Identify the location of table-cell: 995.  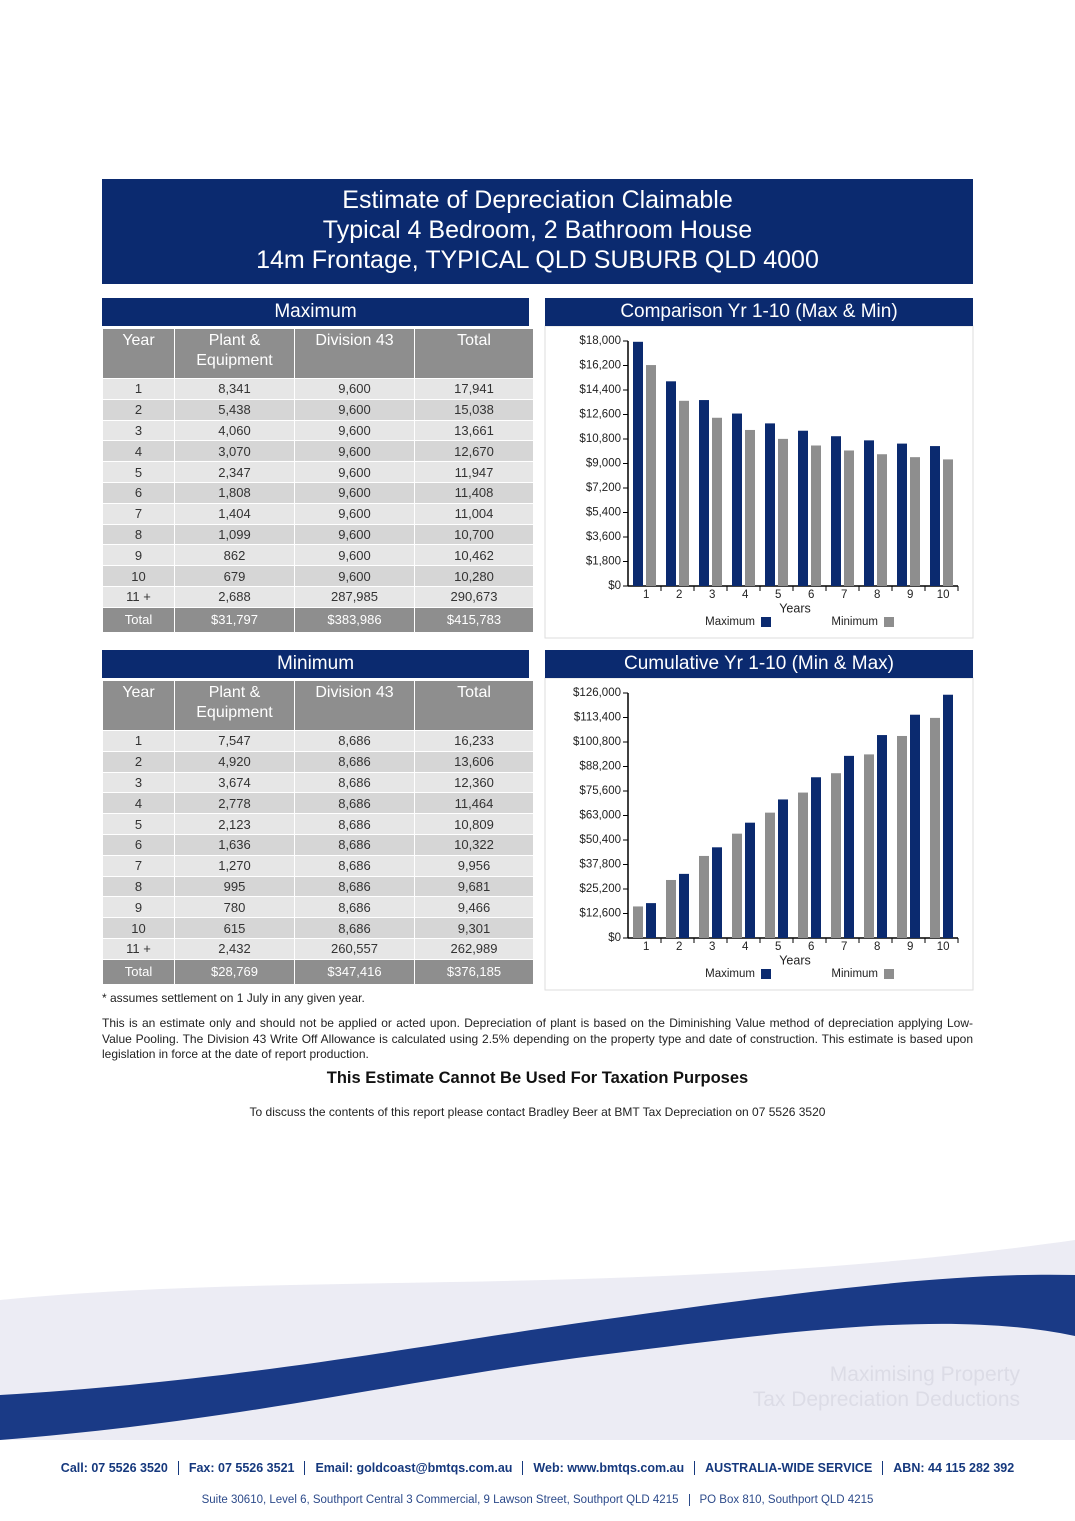
(234, 886).